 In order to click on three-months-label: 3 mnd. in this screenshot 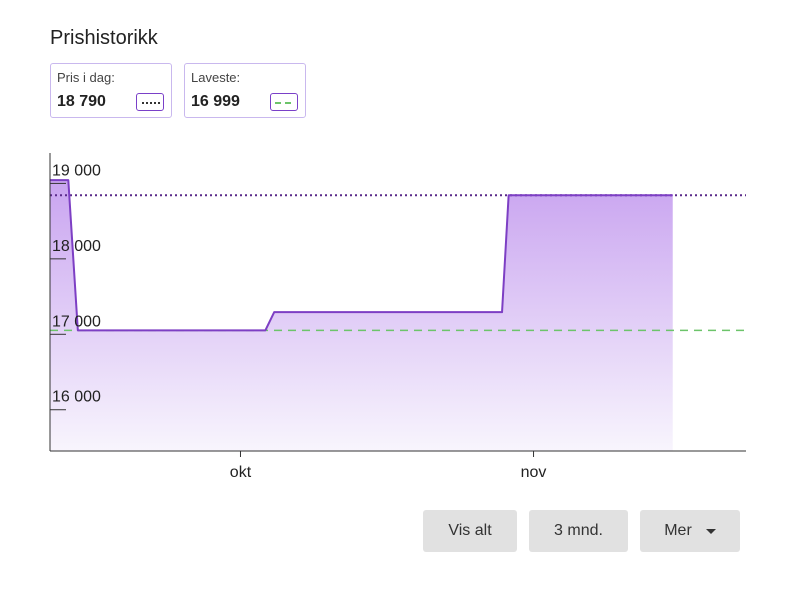, I will do `click(578, 530)`.